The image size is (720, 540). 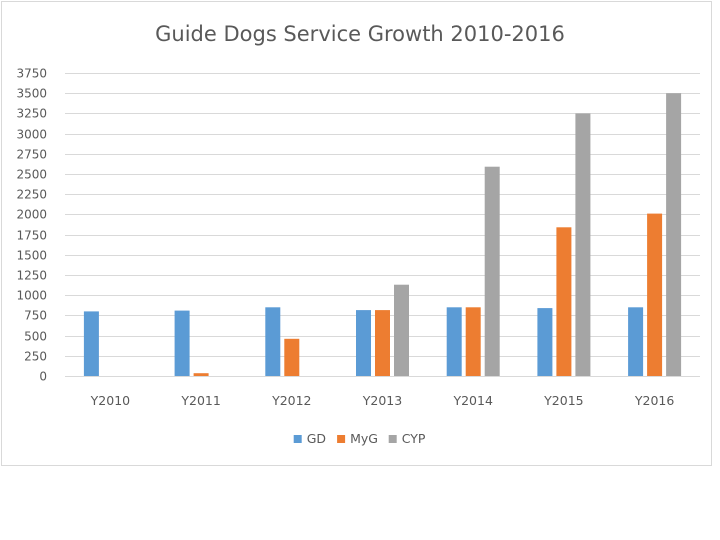 I want to click on bar-myg-y2012, so click(x=292, y=357).